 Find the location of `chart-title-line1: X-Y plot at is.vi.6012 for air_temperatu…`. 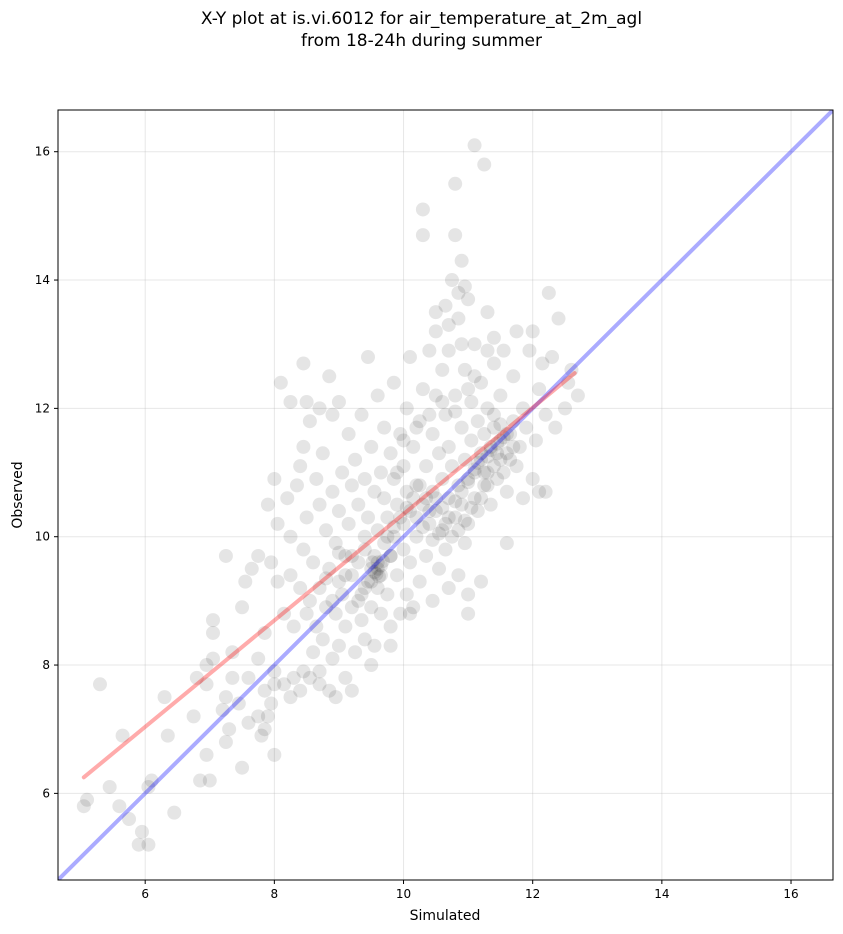

chart-title-line1: X-Y plot at is.vi.6012 for air_temperatu… is located at coordinates (421, 19).